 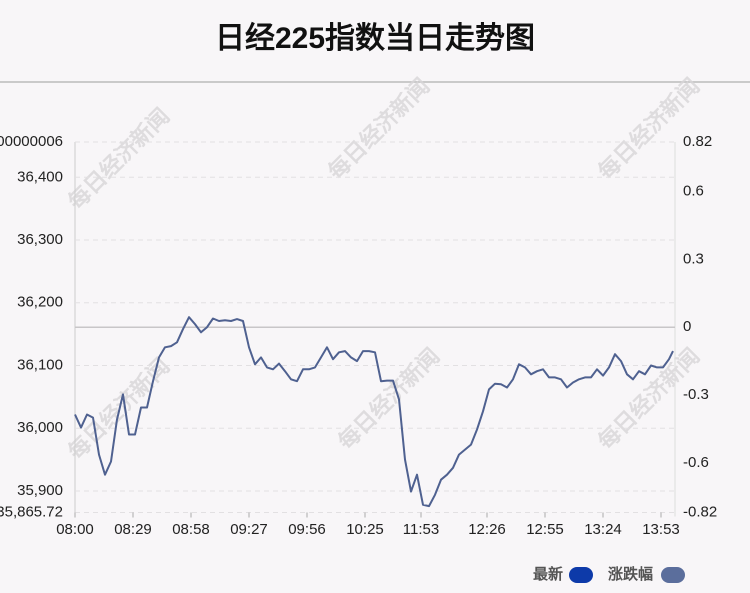 I want to click on y2-tick-label: 0.82, so click(x=697, y=141).